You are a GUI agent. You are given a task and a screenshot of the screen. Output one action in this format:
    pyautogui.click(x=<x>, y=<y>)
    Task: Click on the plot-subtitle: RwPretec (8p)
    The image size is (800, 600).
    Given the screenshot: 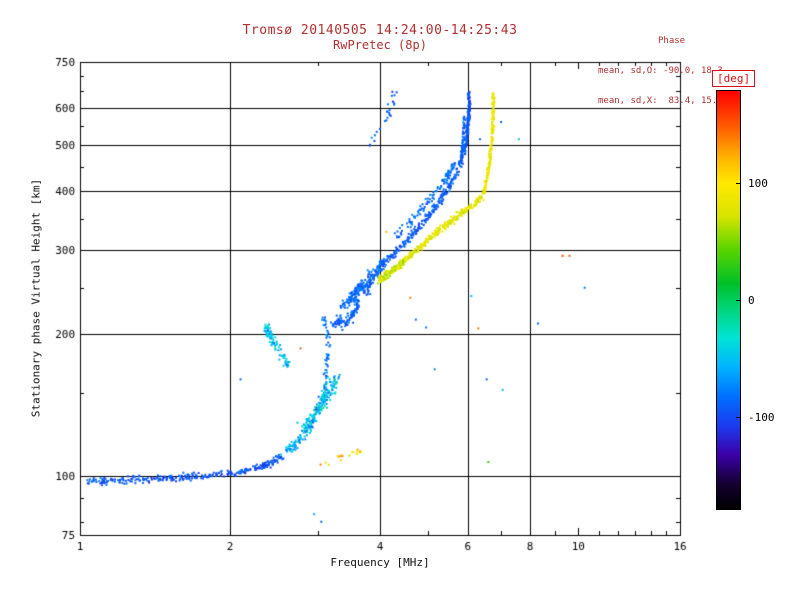 What is the action you would take?
    pyautogui.click(x=380, y=45)
    